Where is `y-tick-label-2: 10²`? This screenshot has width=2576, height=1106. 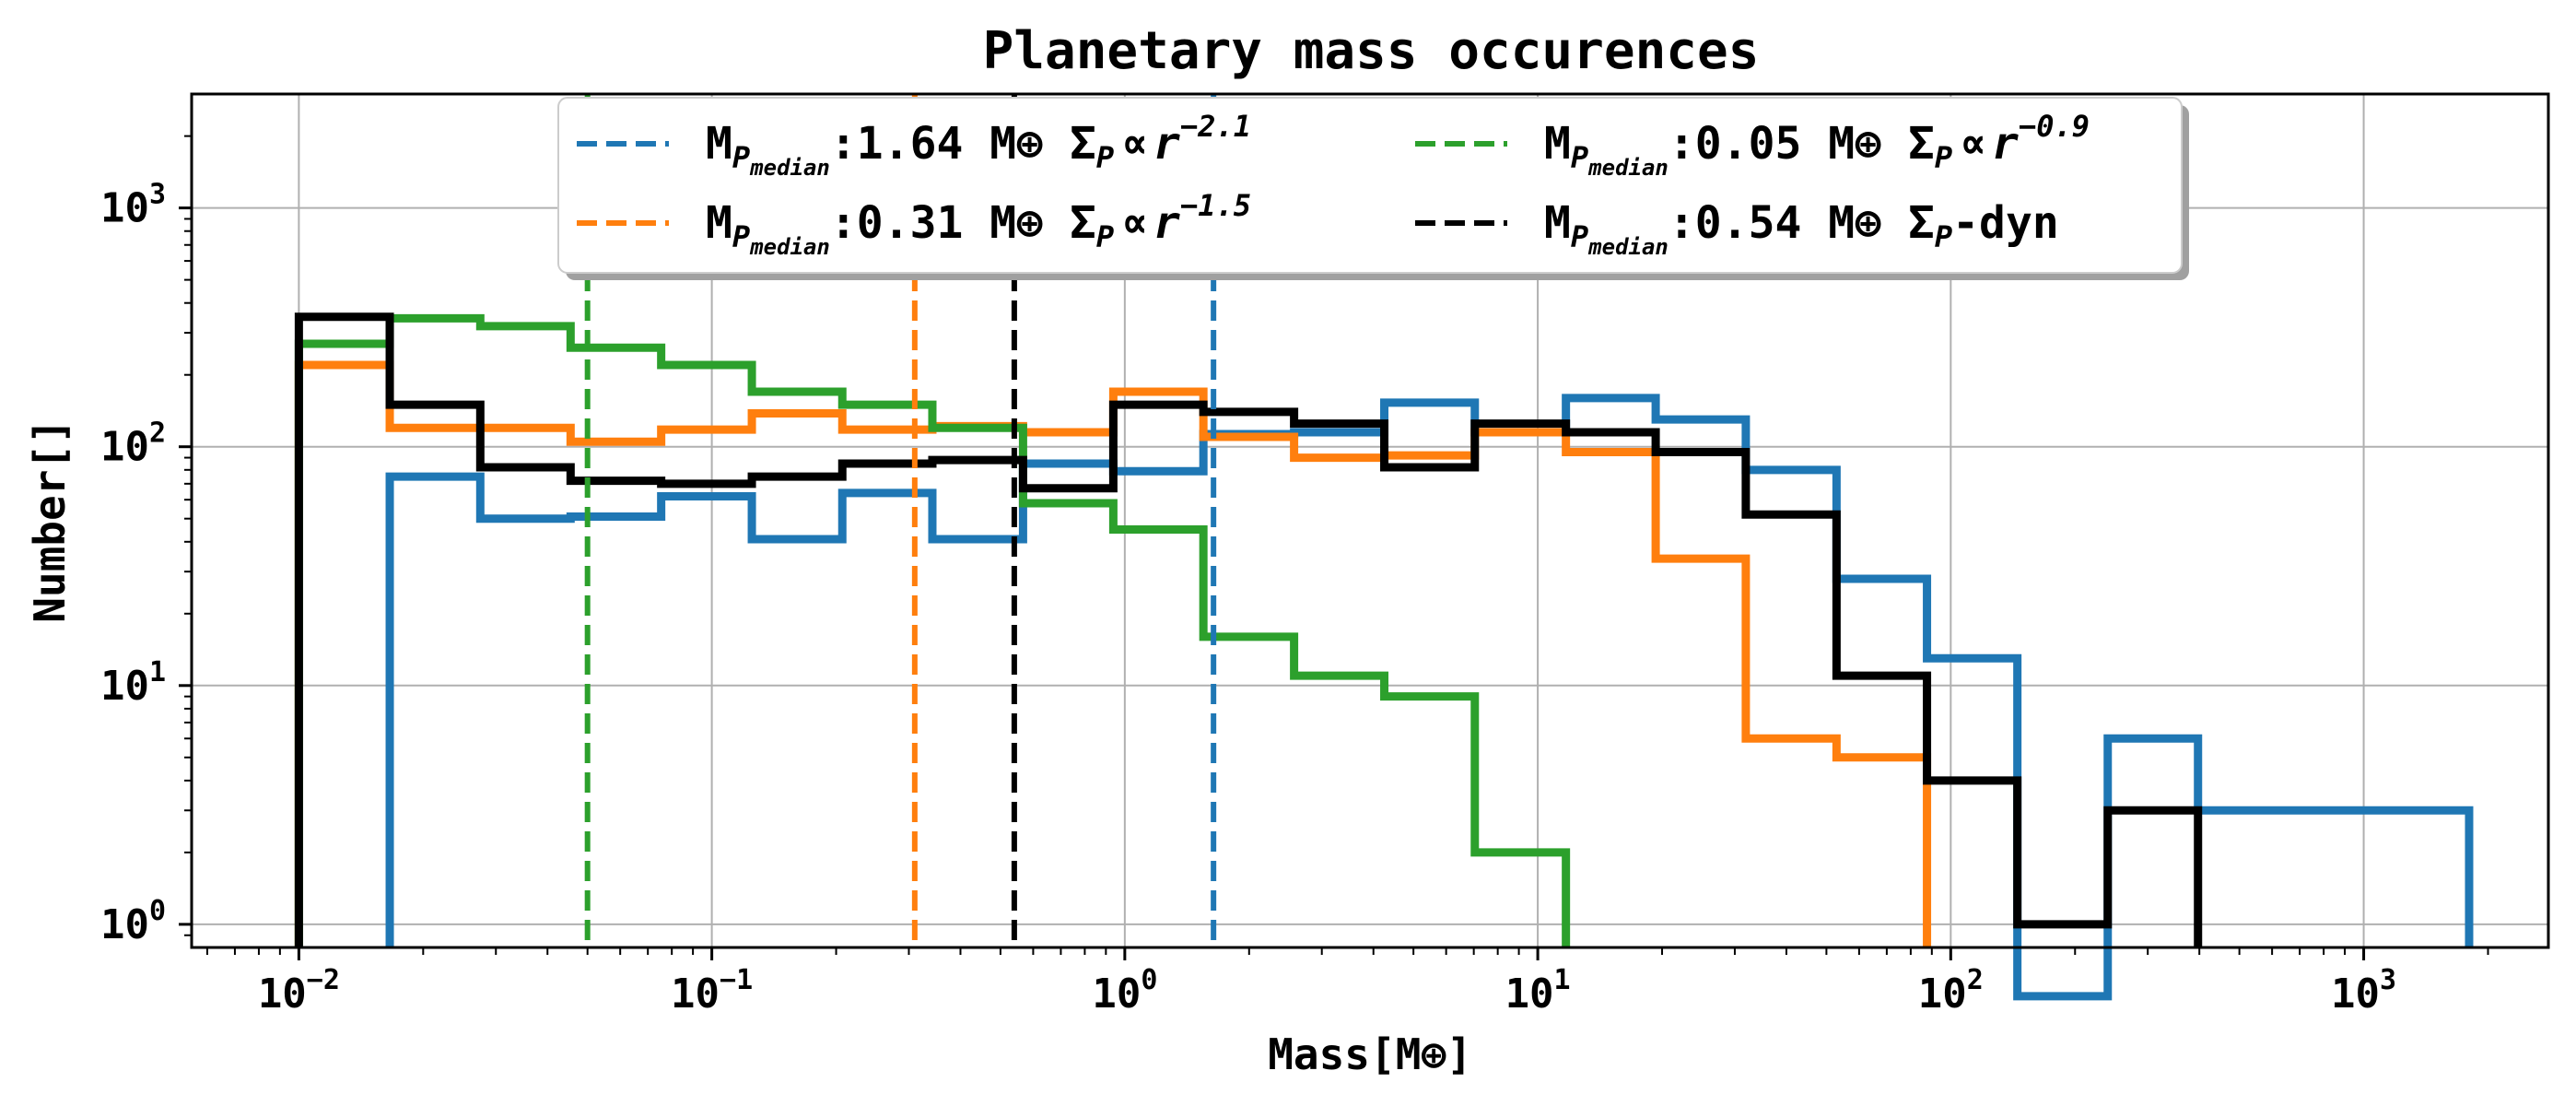
y-tick-label-2: 10² is located at coordinates (133, 444).